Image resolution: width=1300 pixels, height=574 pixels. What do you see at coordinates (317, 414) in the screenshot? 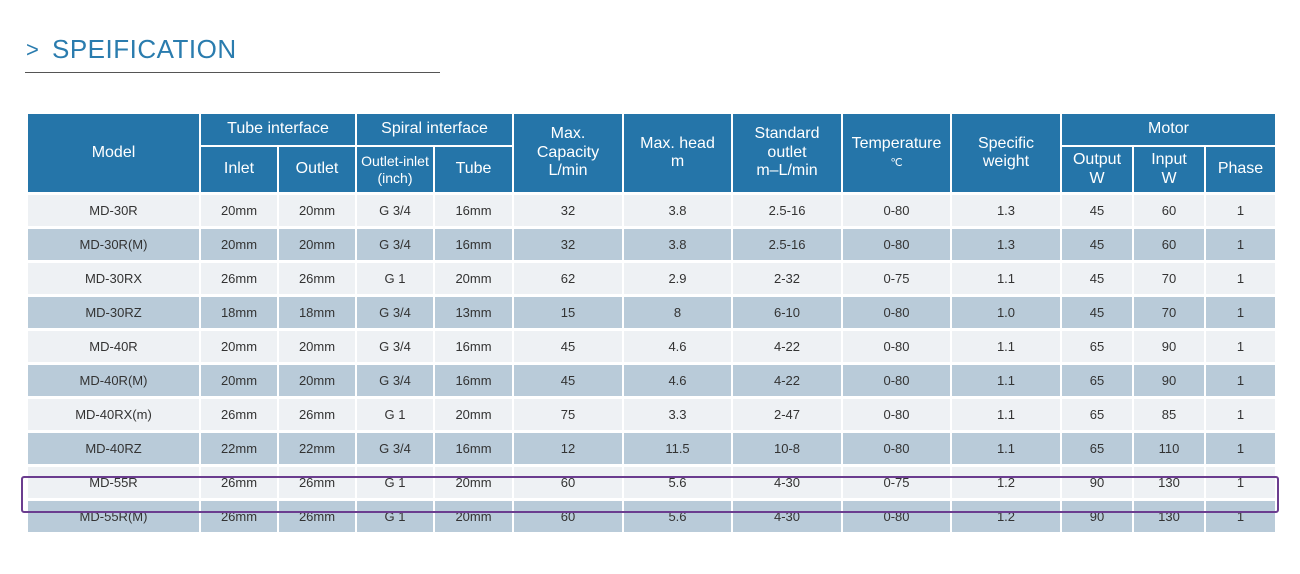
I see `cell-tube-outlet: 26mm` at bounding box center [317, 414].